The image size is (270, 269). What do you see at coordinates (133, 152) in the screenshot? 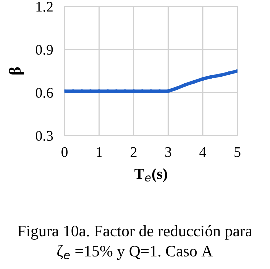
I see `x-tick-label: 2` at bounding box center [133, 152].